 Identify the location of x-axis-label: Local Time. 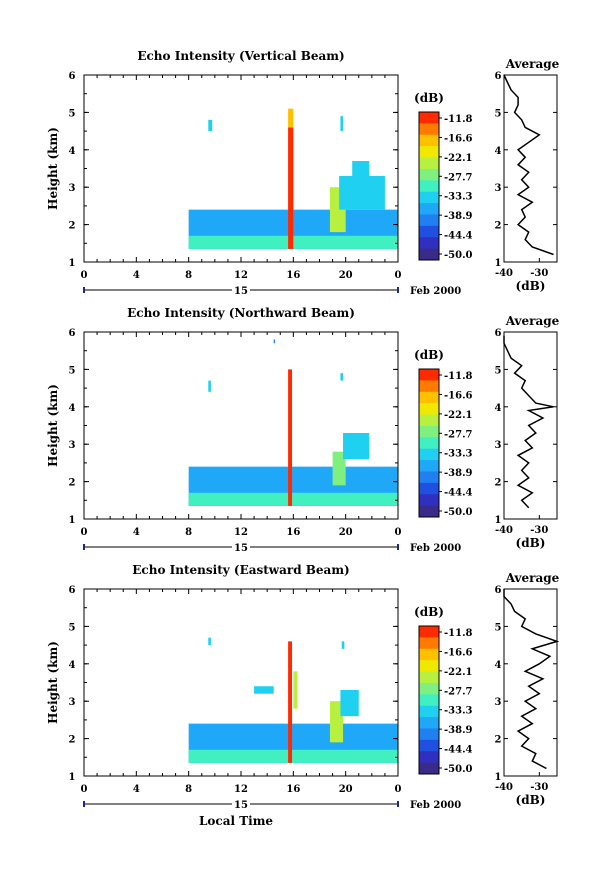
(236, 821).